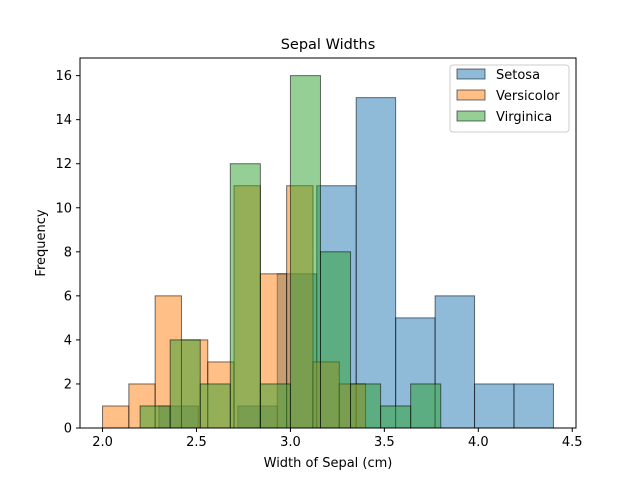 The height and width of the screenshot is (480, 640). I want to click on y-tick-label: 14, so click(63, 120).